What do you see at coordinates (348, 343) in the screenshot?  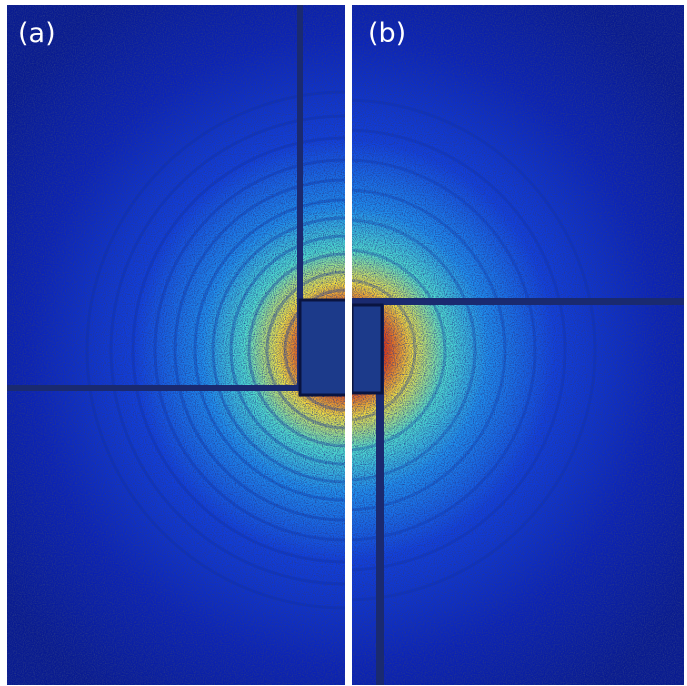 I see `divider` at bounding box center [348, 343].